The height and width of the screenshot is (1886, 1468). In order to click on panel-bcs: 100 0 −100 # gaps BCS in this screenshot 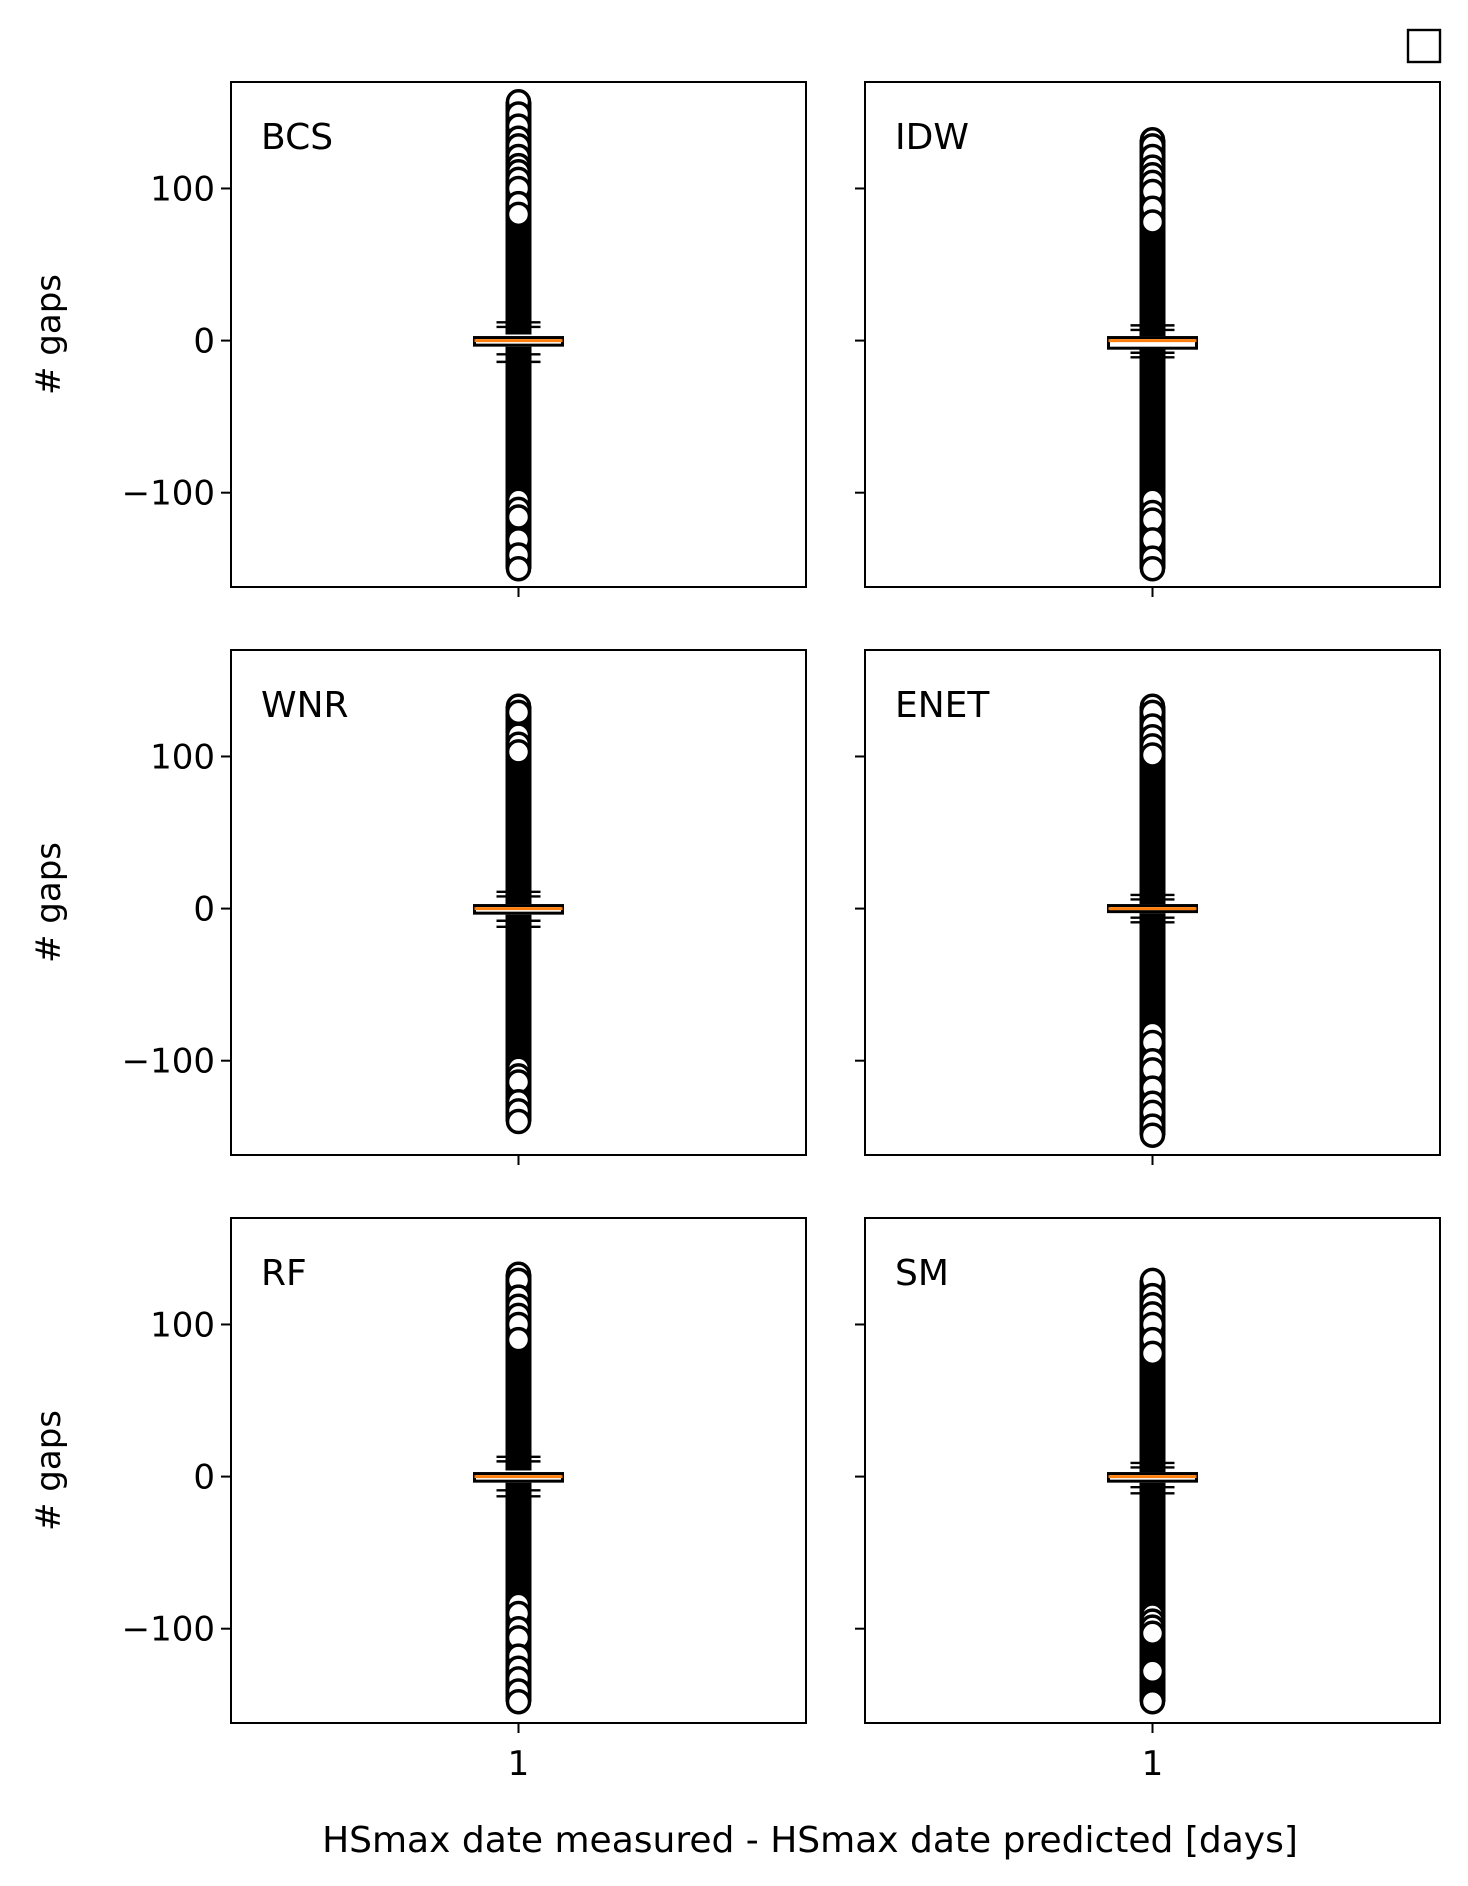, I will do `click(418, 339)`.